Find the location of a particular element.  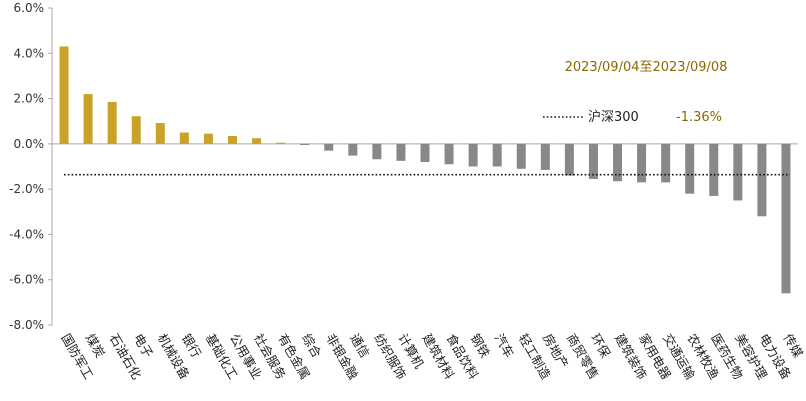

y-tick-label: 4.0% is located at coordinates (29, 53).